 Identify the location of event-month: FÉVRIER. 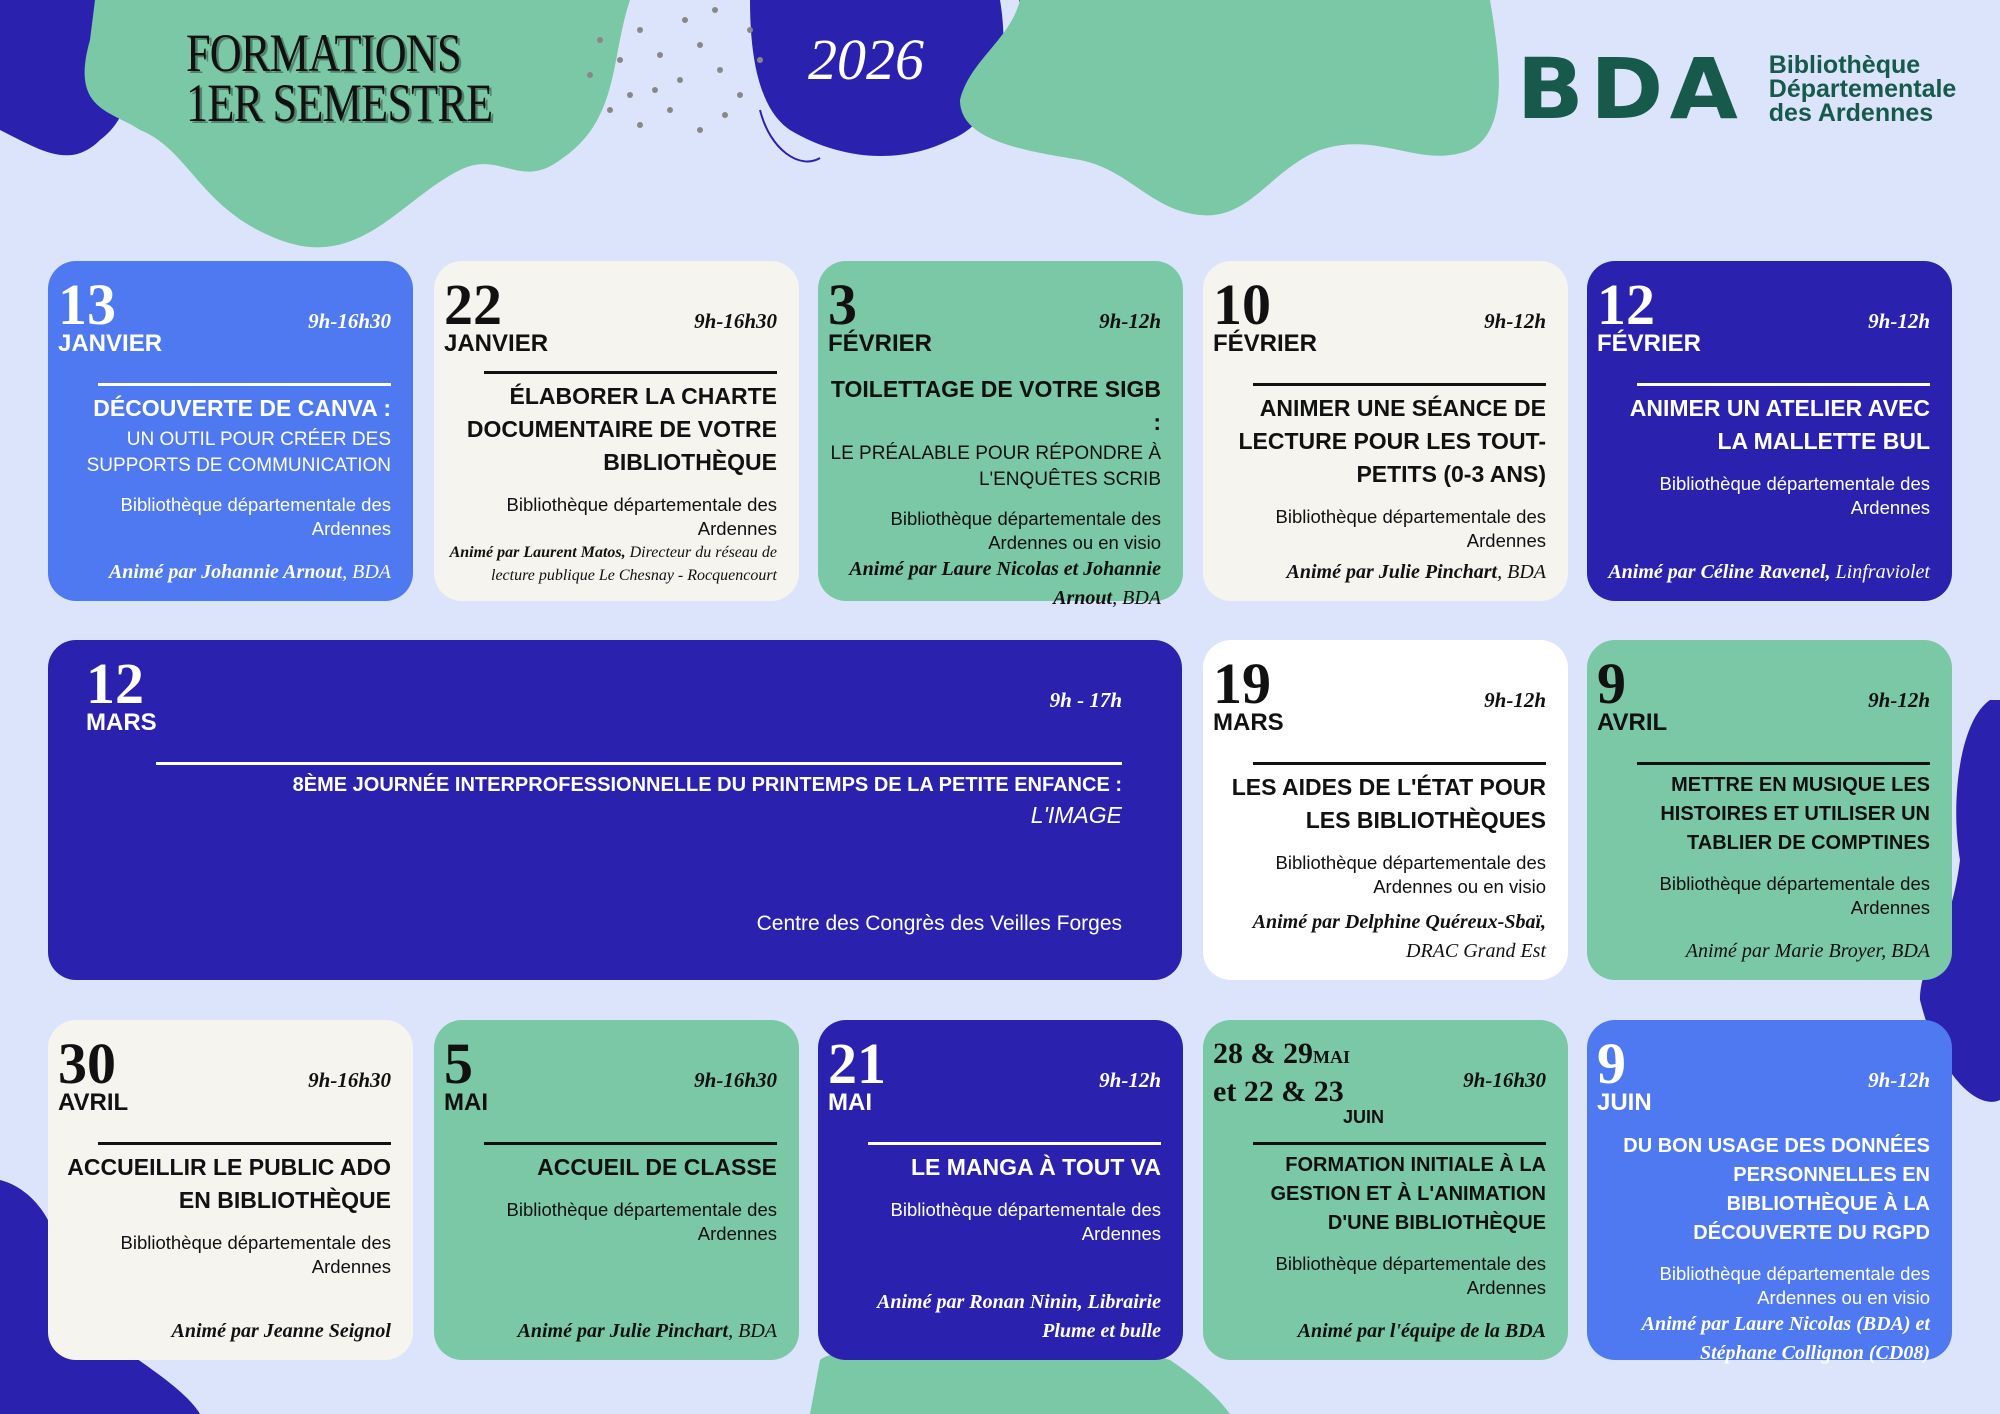
(1649, 343).